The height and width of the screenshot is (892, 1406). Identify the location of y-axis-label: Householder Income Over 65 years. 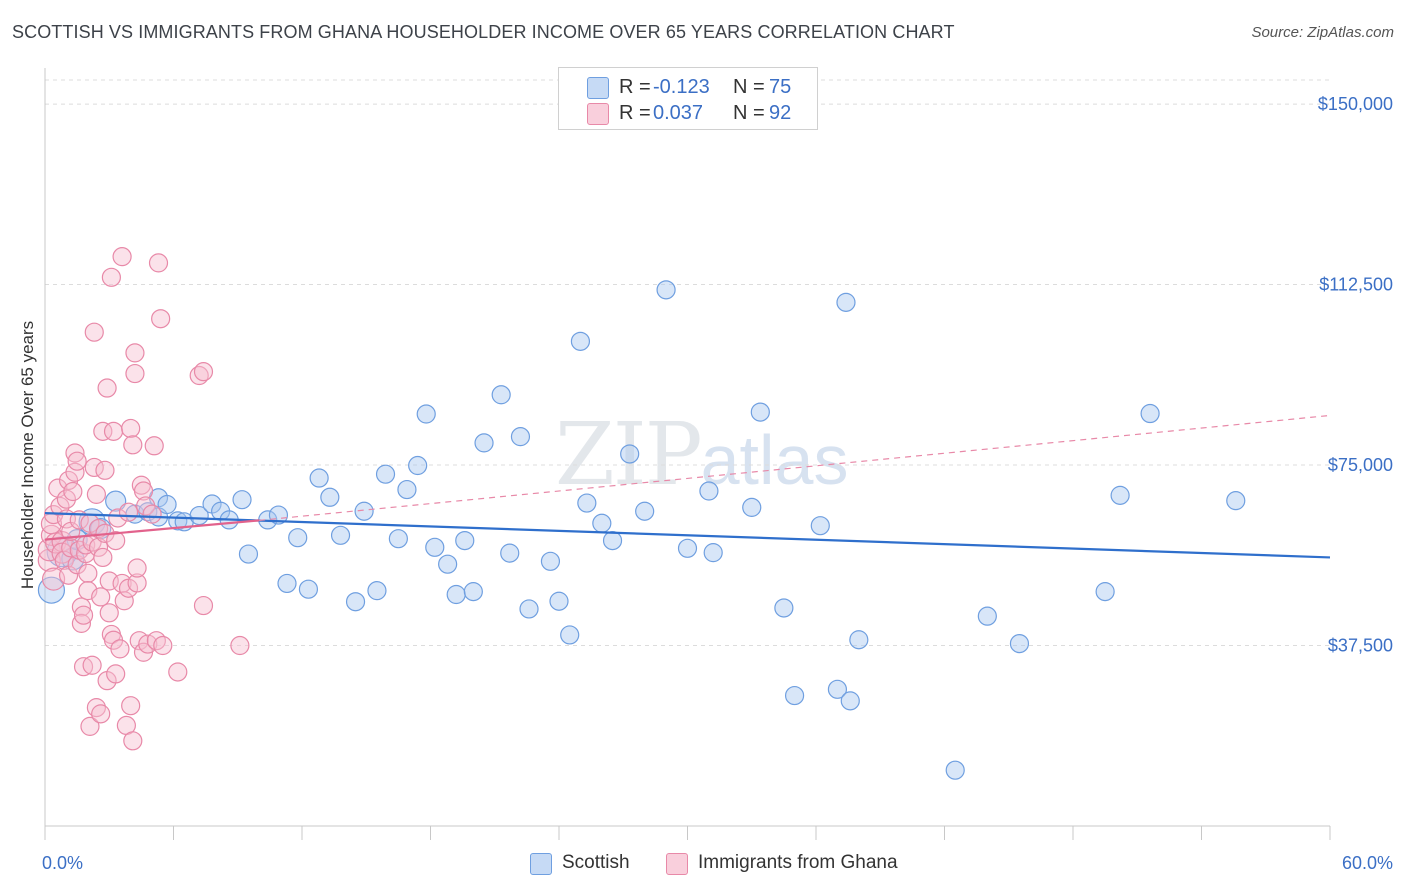
(27, 455).